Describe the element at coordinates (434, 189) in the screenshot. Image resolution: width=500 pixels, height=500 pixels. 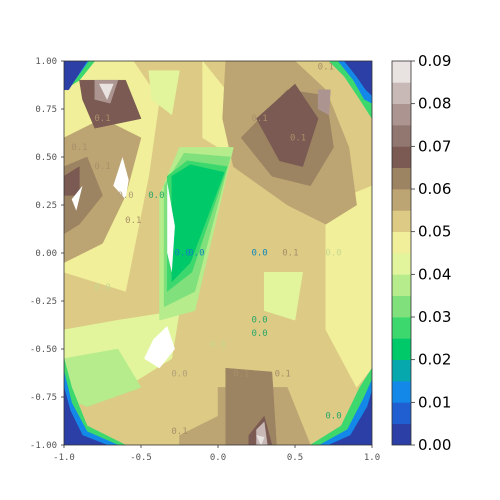
I see `colorbar-tick-label-3: 0.06` at that location.